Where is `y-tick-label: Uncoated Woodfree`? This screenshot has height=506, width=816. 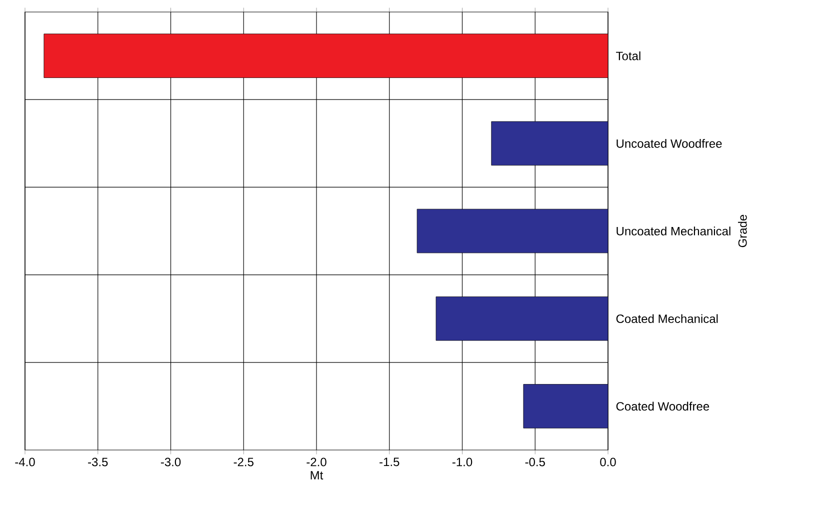
y-tick-label: Uncoated Woodfree is located at coordinates (669, 143).